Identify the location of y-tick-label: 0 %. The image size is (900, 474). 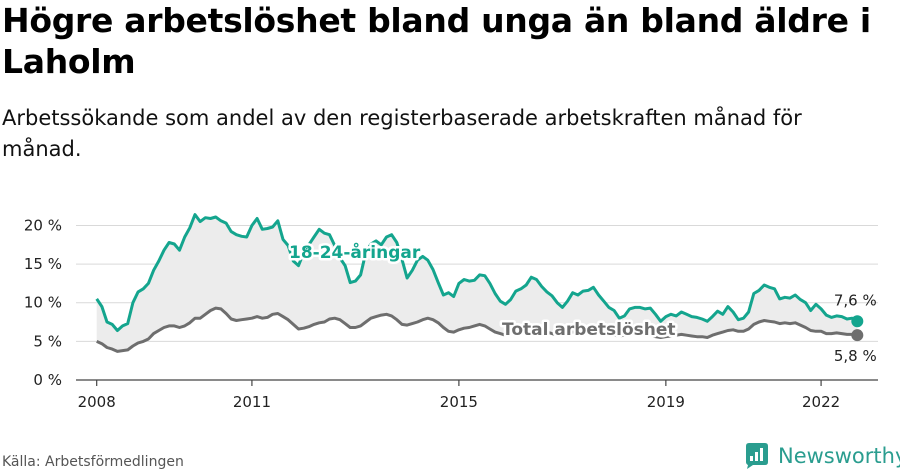
(47, 380).